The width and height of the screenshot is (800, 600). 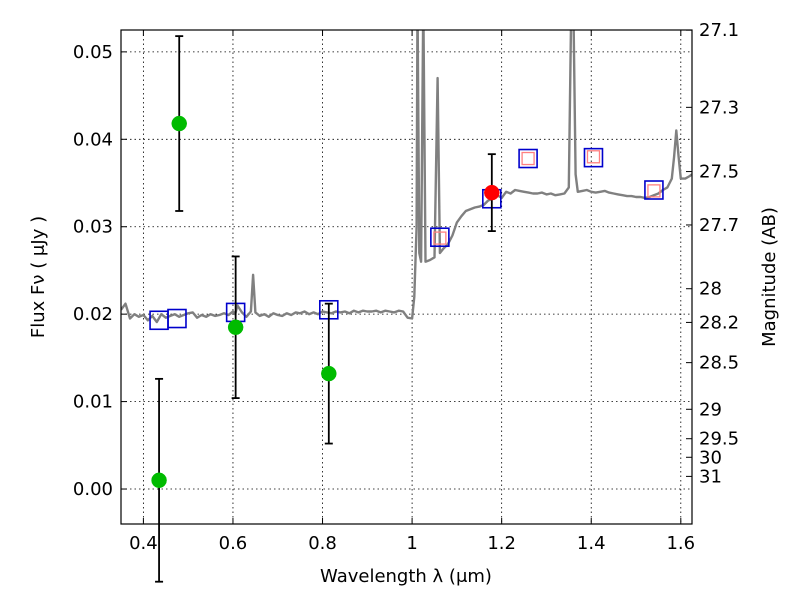 I want to click on y-tick-label: 0.03, so click(x=93, y=227).